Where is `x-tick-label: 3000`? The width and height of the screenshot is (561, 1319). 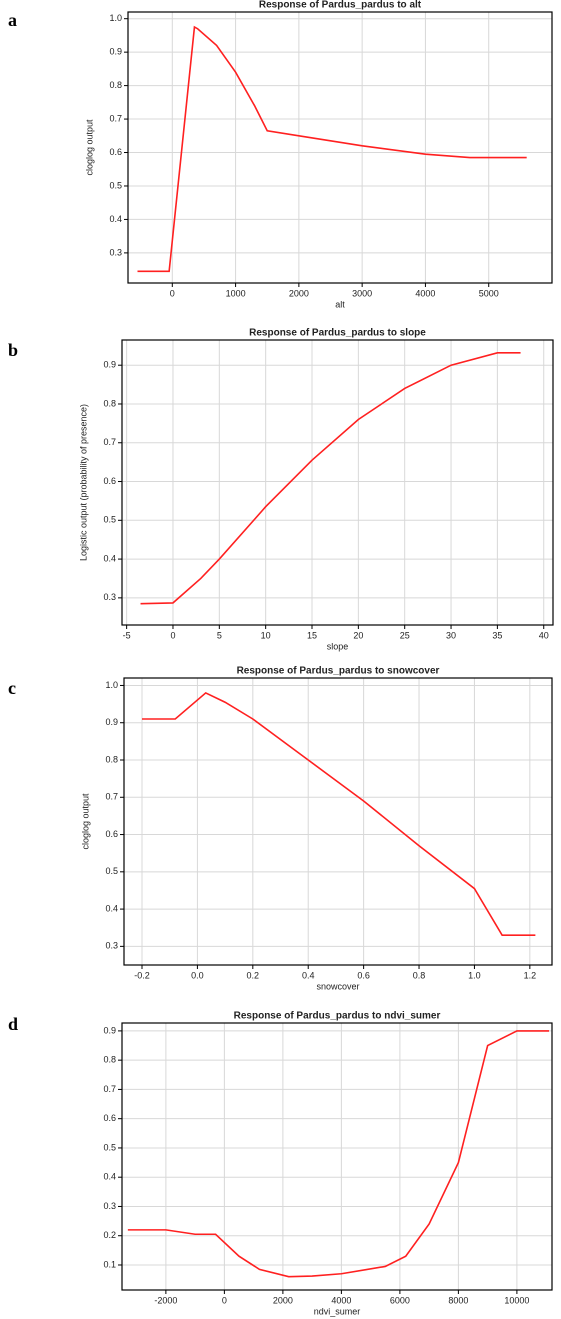 x-tick-label: 3000 is located at coordinates (362, 293).